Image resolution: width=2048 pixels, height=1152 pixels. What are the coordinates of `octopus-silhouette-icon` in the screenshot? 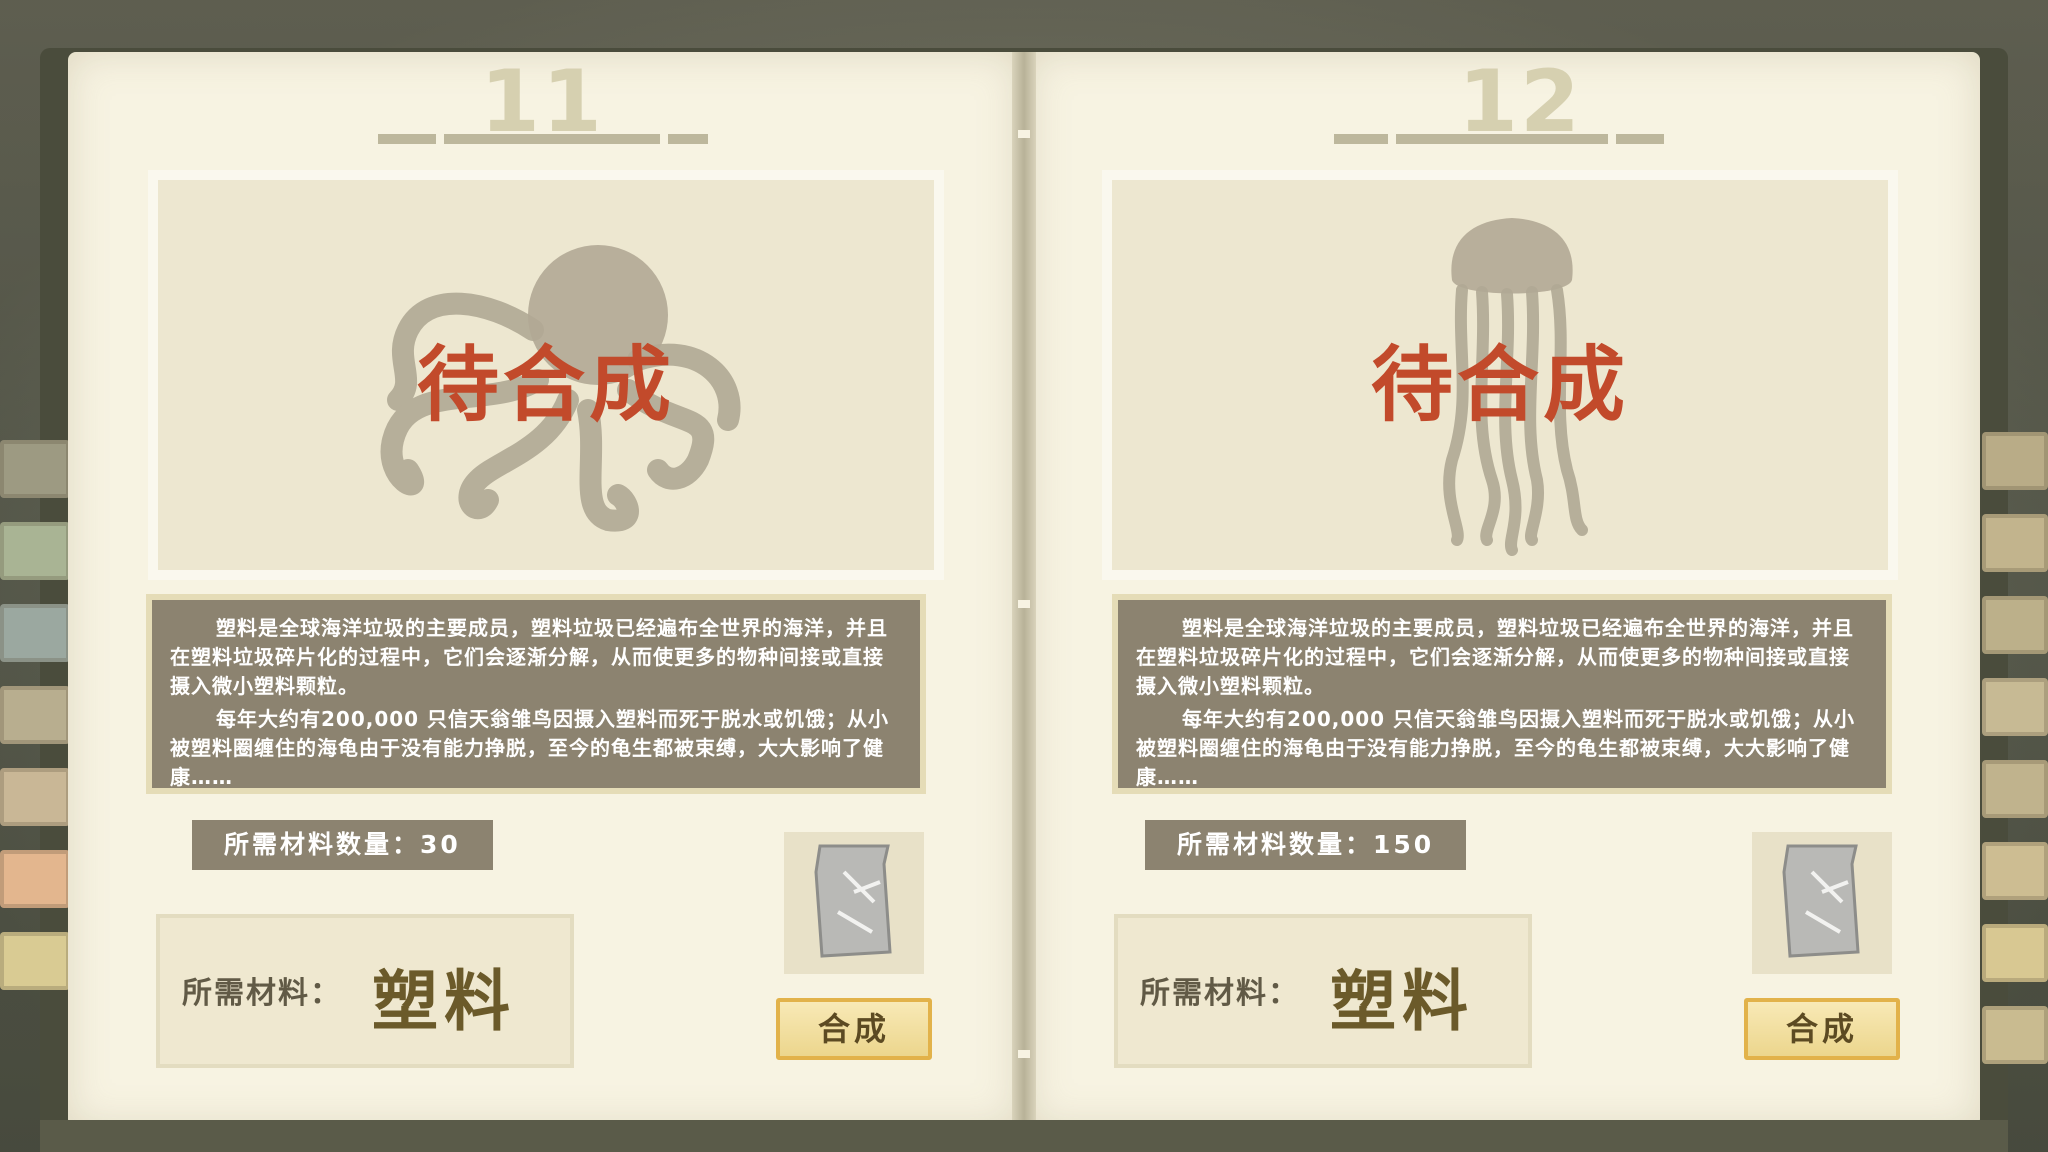 It's located at (560, 388).